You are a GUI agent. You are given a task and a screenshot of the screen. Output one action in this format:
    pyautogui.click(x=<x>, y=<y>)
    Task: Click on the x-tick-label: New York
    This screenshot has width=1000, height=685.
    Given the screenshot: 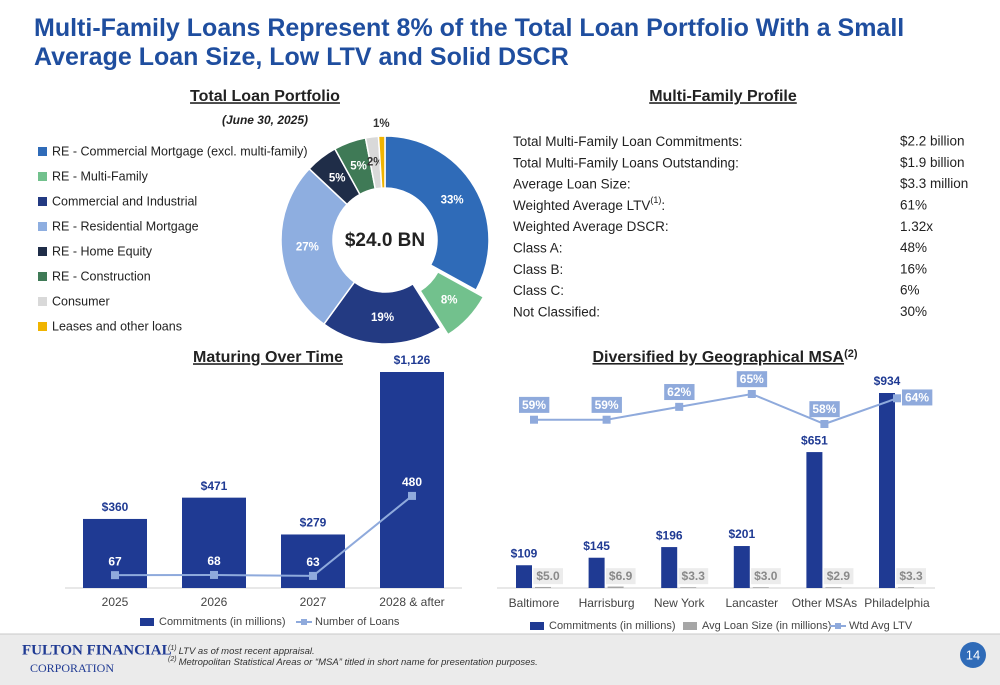 What is the action you would take?
    pyautogui.click(x=680, y=603)
    